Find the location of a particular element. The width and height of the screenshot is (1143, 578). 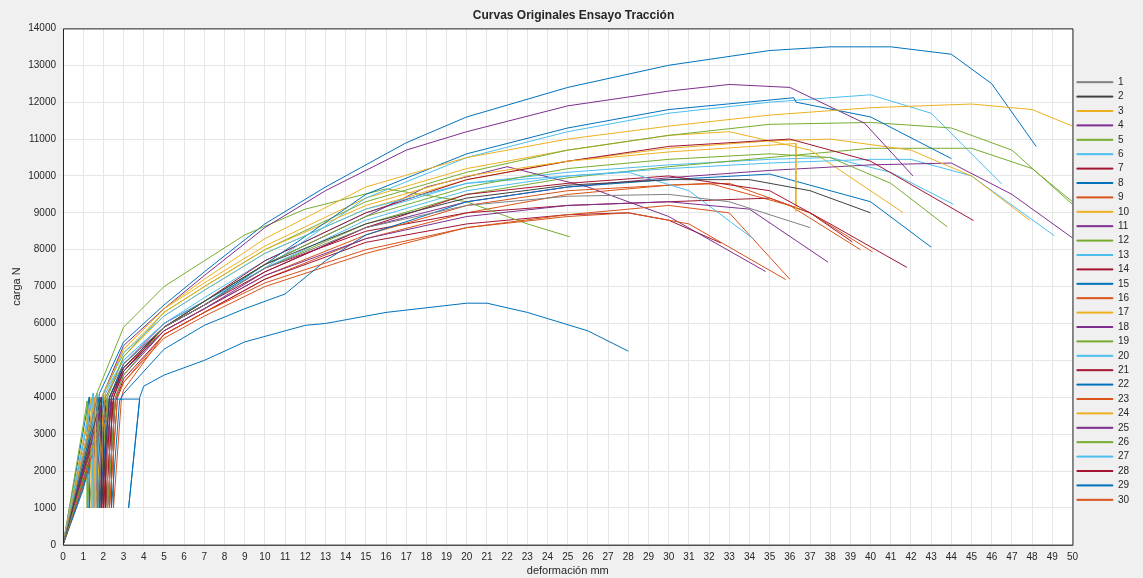

x-tick-label: 1 is located at coordinates (83, 556).